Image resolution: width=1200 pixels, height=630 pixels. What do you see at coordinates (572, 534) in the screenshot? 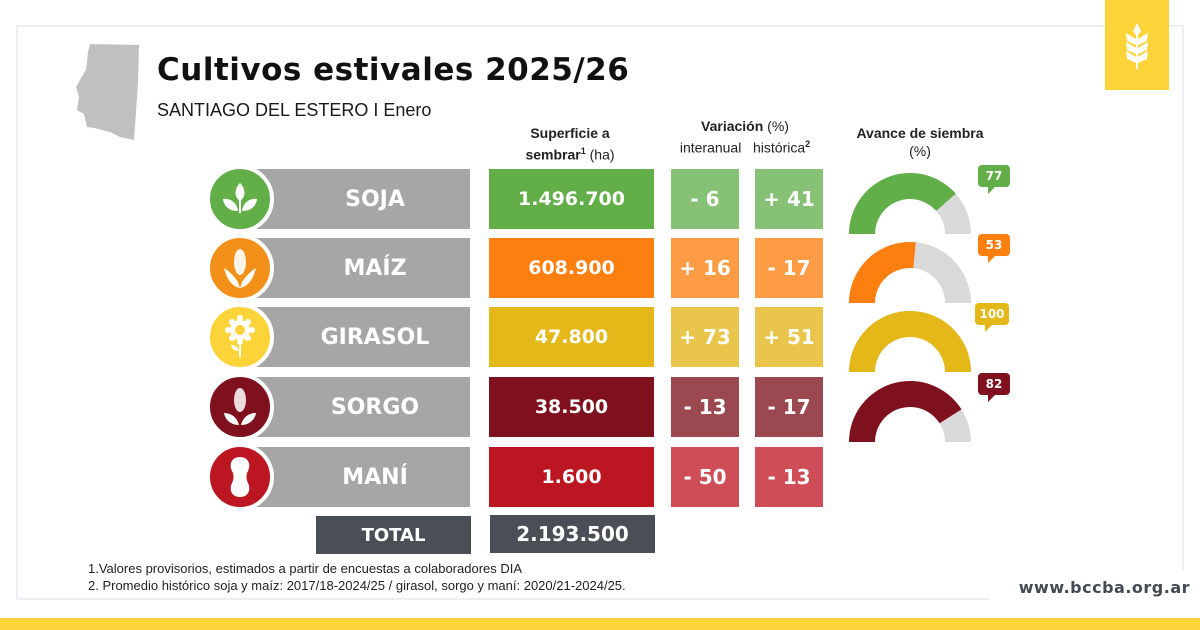
I see `total-value: 2.193.500` at bounding box center [572, 534].